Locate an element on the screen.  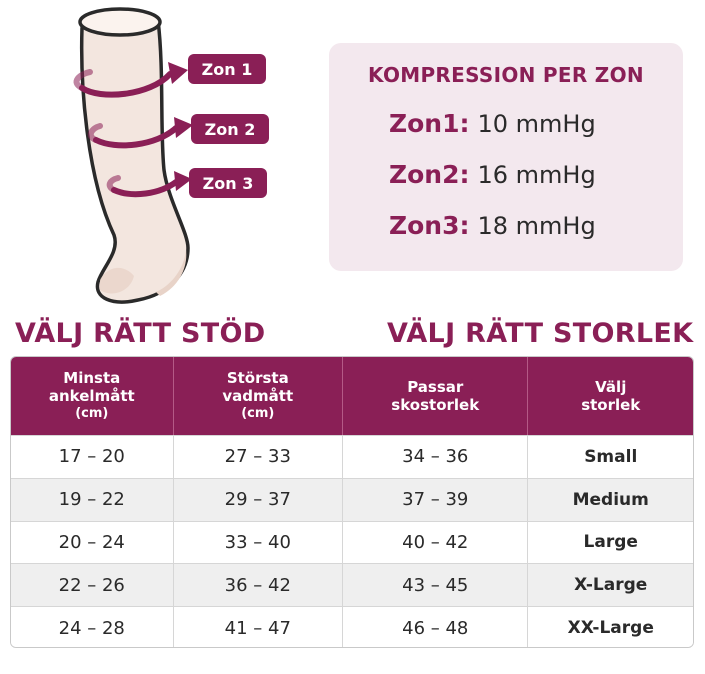
size-cell: XX-Large is located at coordinates (610, 628).